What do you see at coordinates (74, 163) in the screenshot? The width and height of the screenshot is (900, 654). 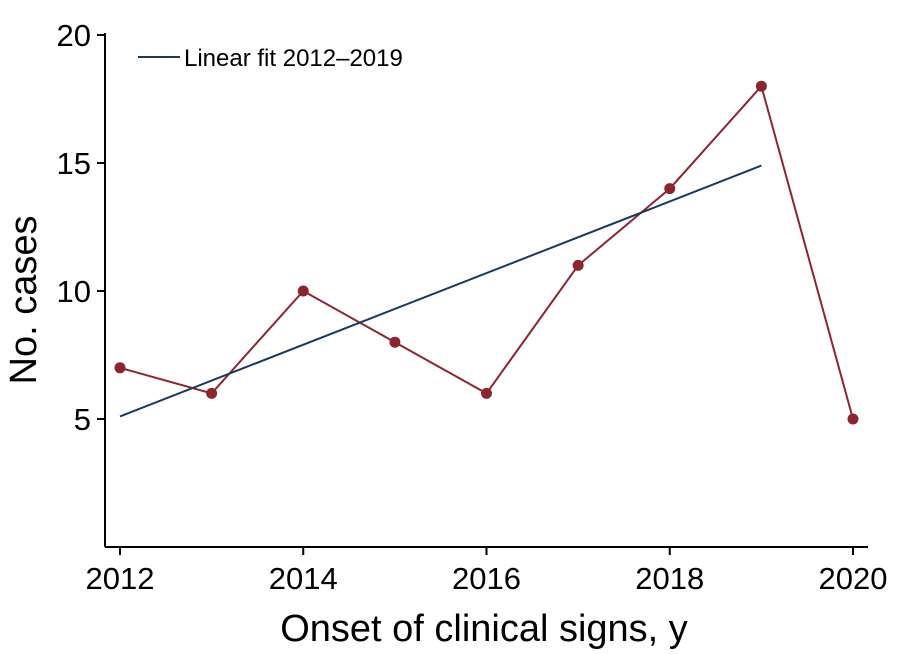 I see `y-tick-label: 15` at bounding box center [74, 163].